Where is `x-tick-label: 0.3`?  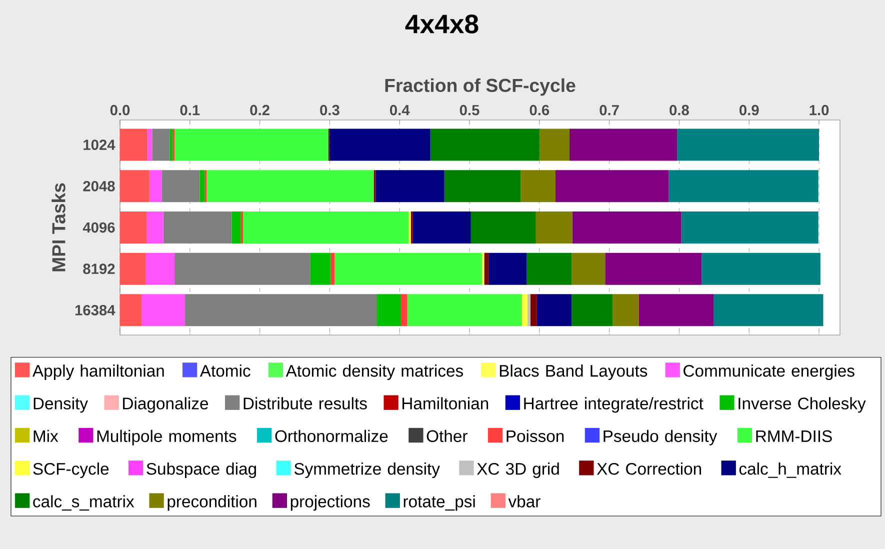
x-tick-label: 0.3 is located at coordinates (330, 110).